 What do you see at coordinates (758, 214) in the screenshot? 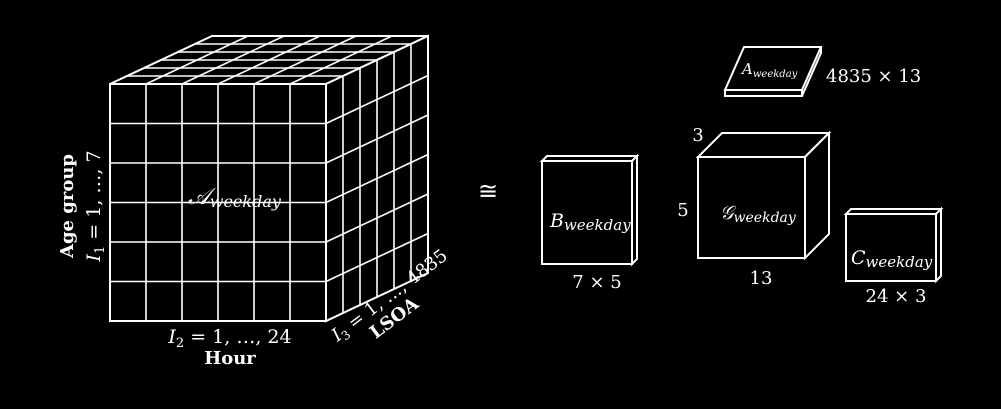
I see `core-tensor-label: 𝒢weekday` at bounding box center [758, 214].